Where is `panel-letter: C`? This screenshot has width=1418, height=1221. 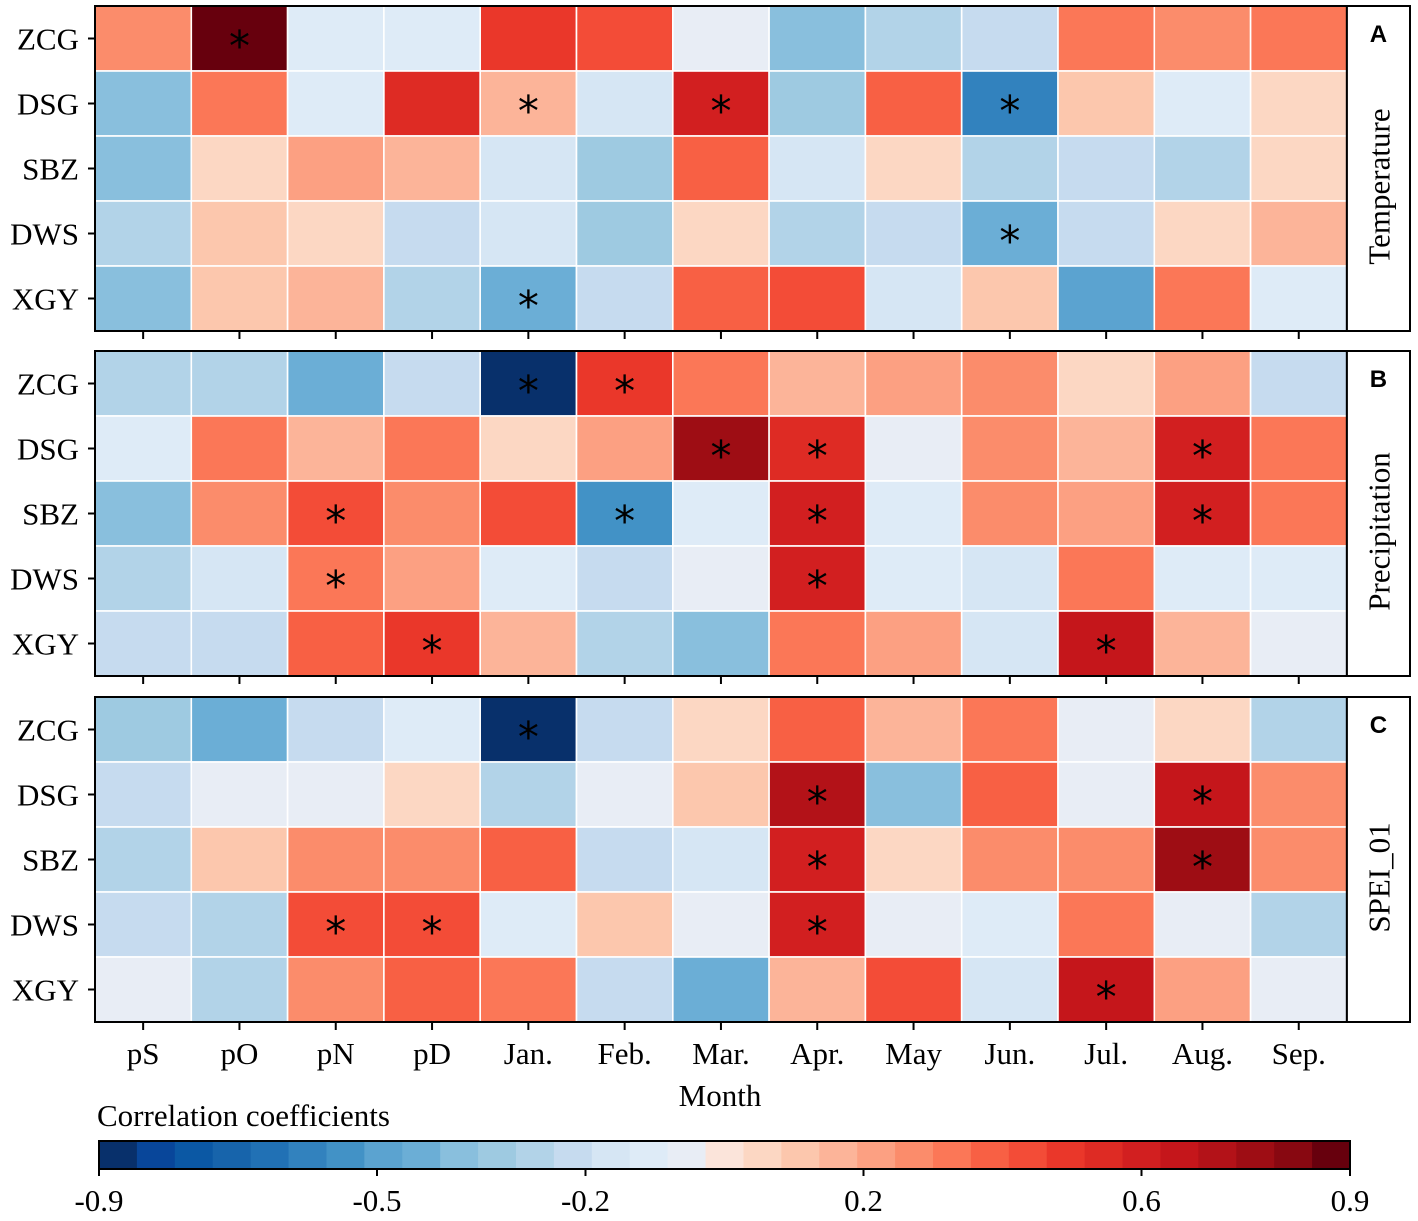
panel-letter: C is located at coordinates (1378, 725).